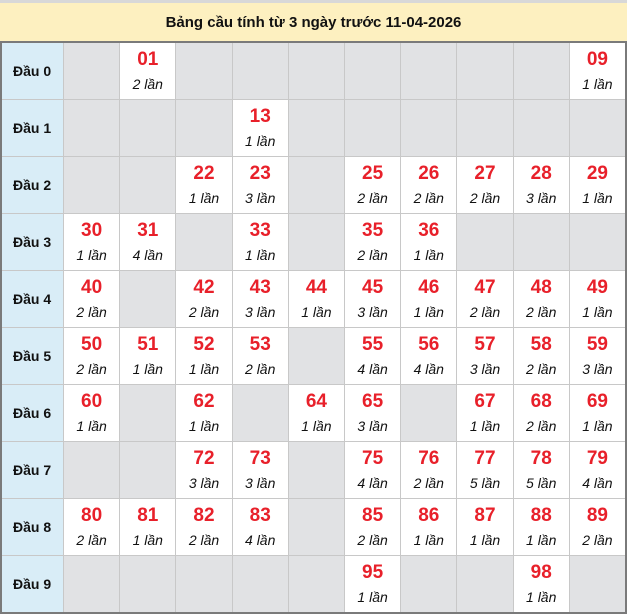  I want to click on cell-number: 75, so click(373, 458).